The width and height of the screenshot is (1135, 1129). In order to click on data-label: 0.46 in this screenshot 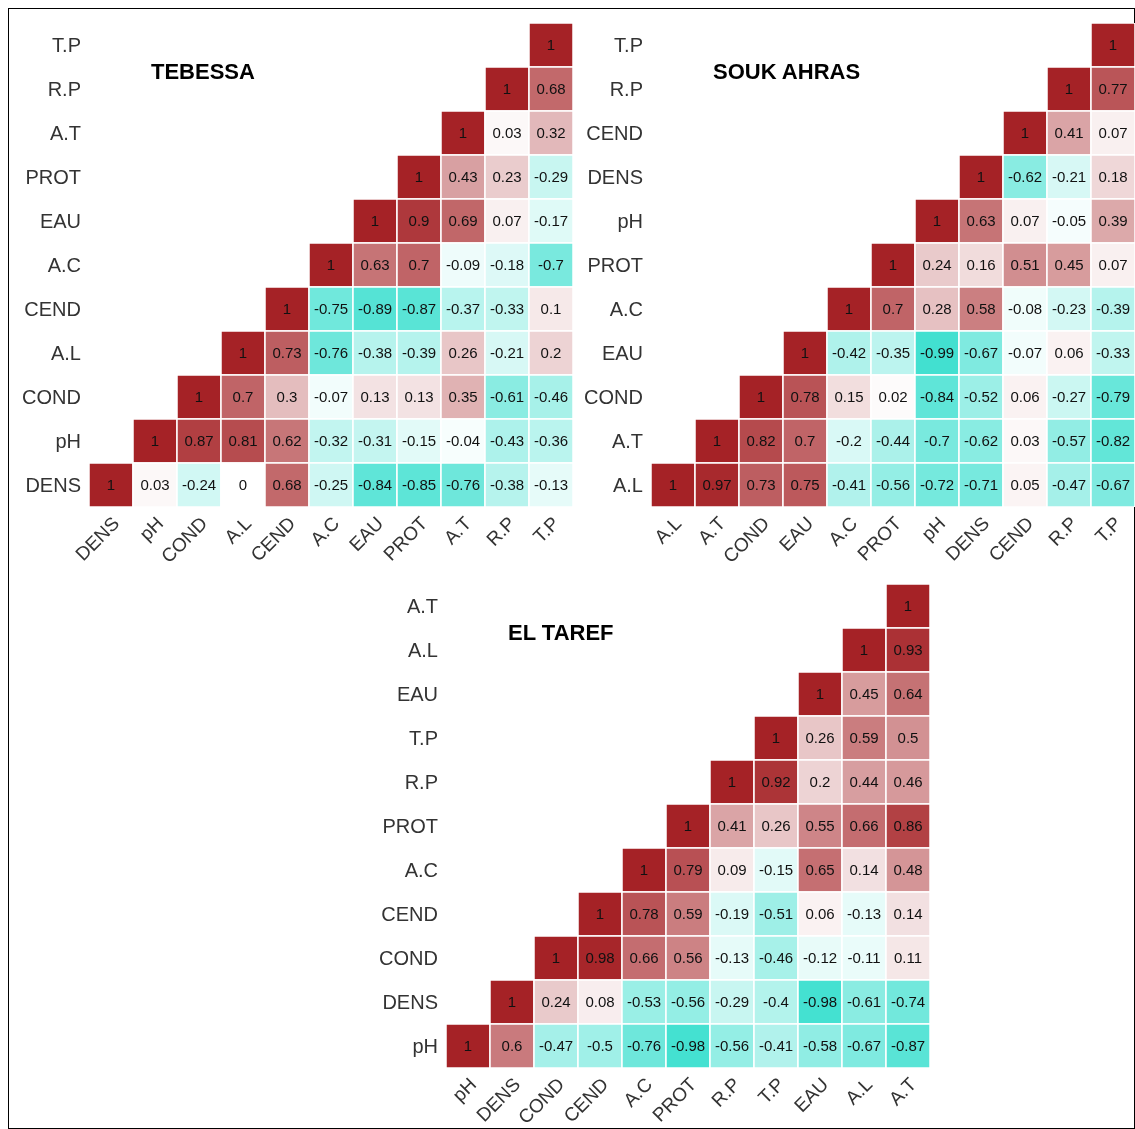, I will do `click(908, 782)`.